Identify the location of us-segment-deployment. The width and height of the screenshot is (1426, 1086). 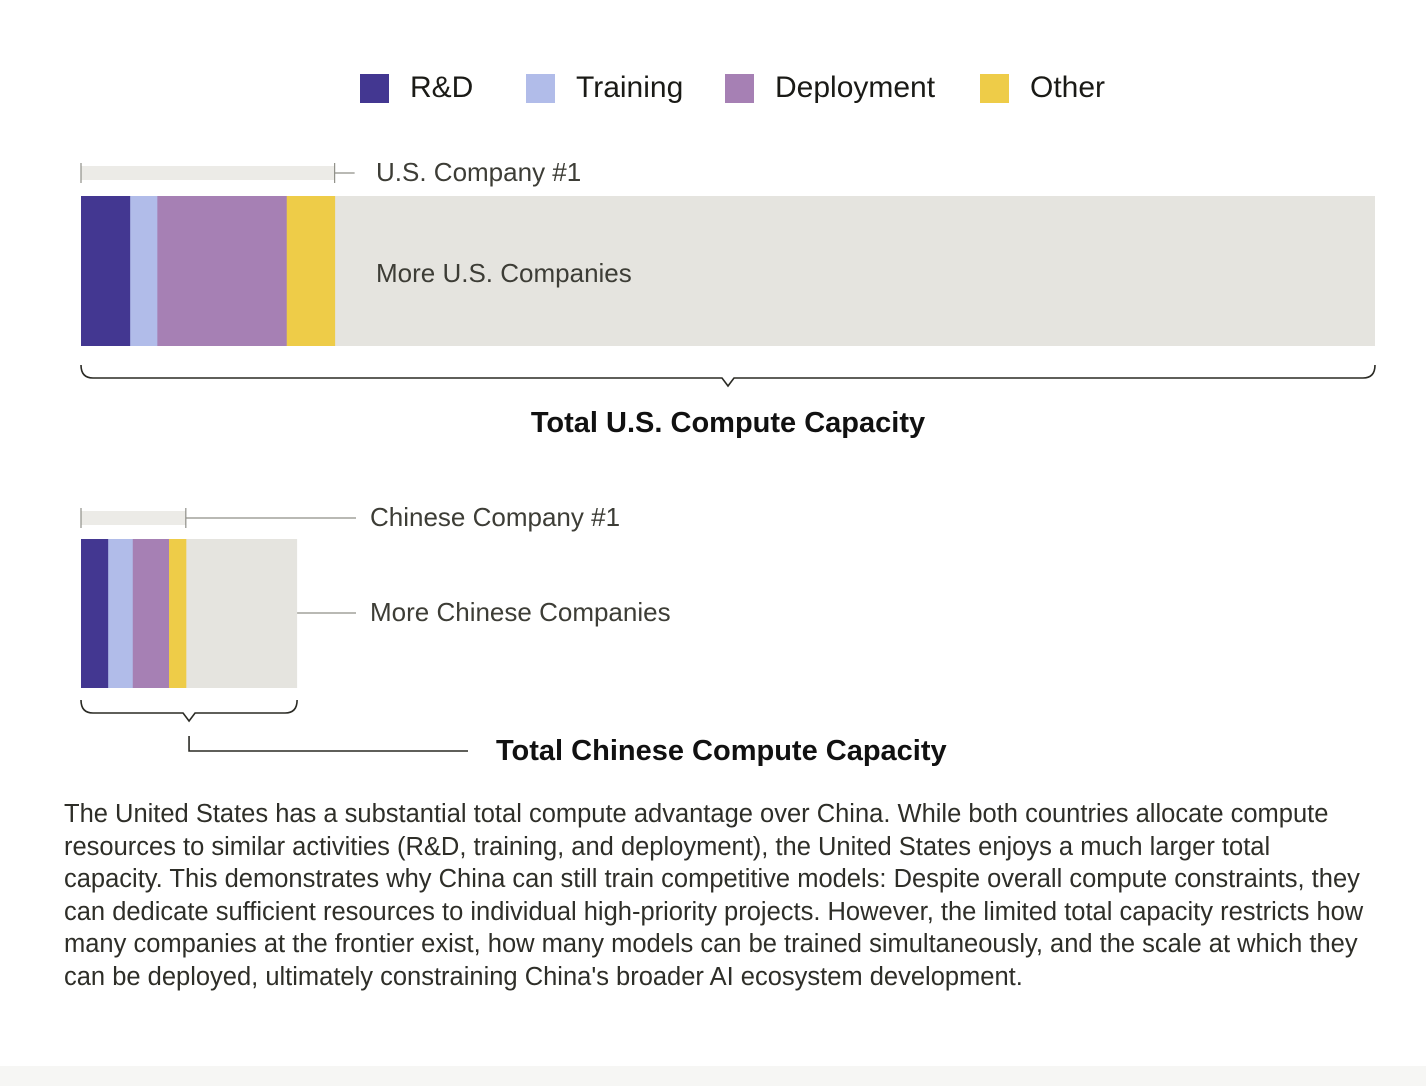
(222, 271).